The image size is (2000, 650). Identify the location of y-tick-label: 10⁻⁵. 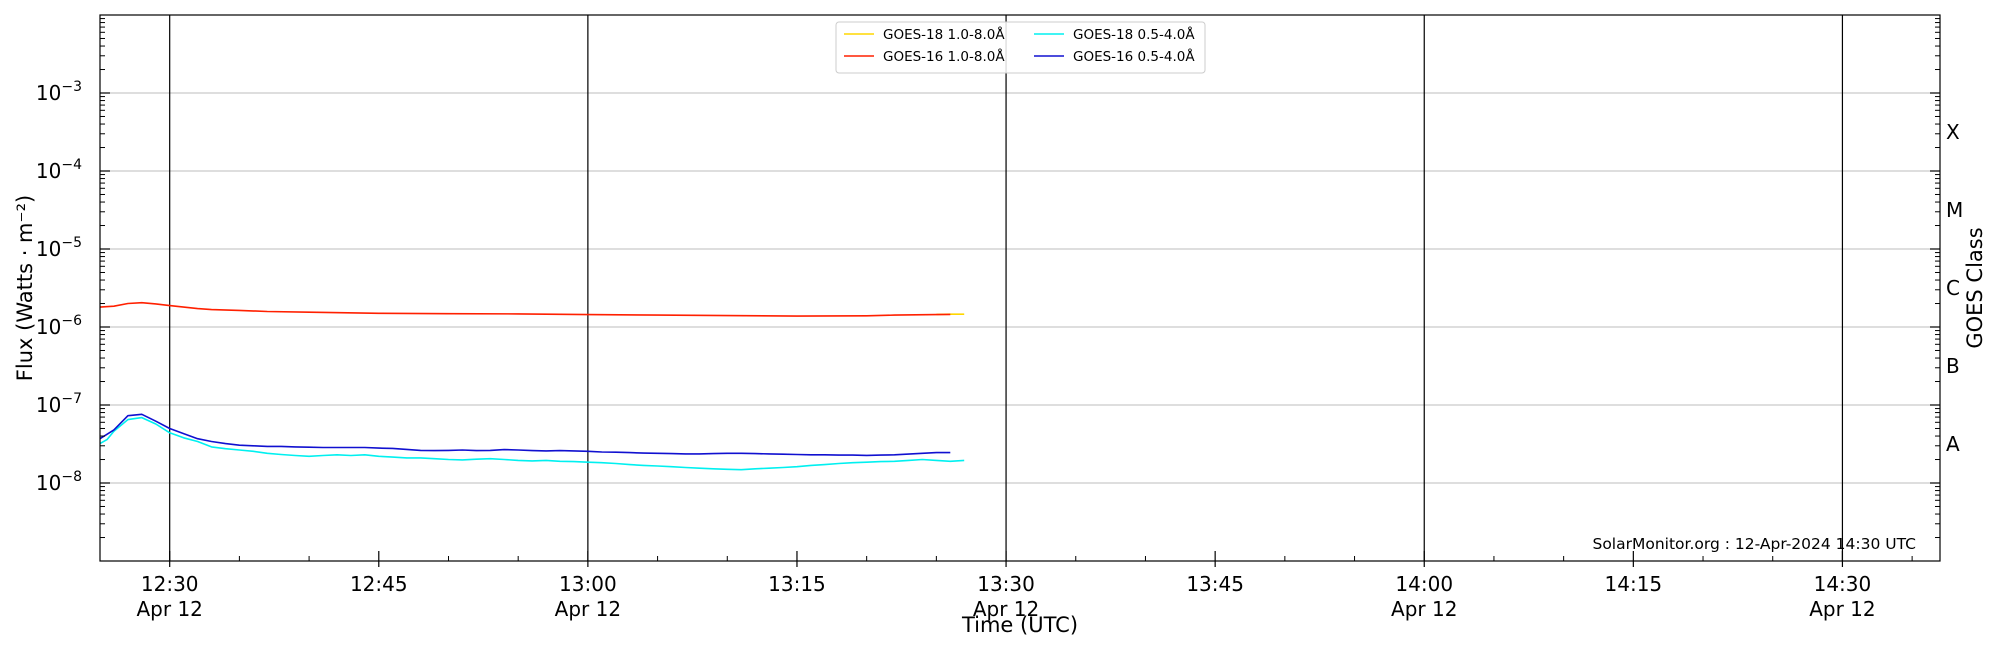
(59, 248).